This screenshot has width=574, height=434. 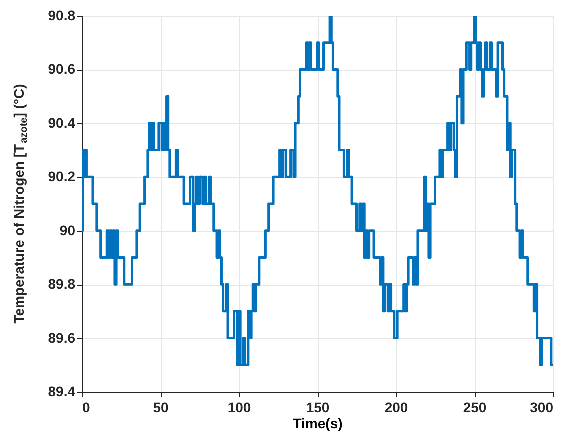 I want to click on x-axis-title: Time(s), so click(x=318, y=424).